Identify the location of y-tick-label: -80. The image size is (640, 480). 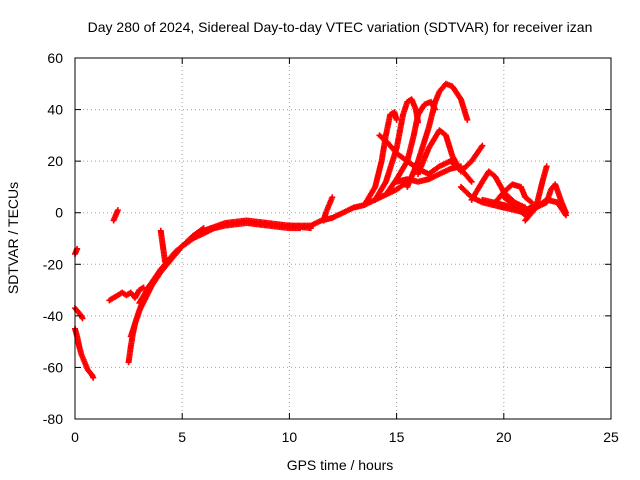
(53, 419).